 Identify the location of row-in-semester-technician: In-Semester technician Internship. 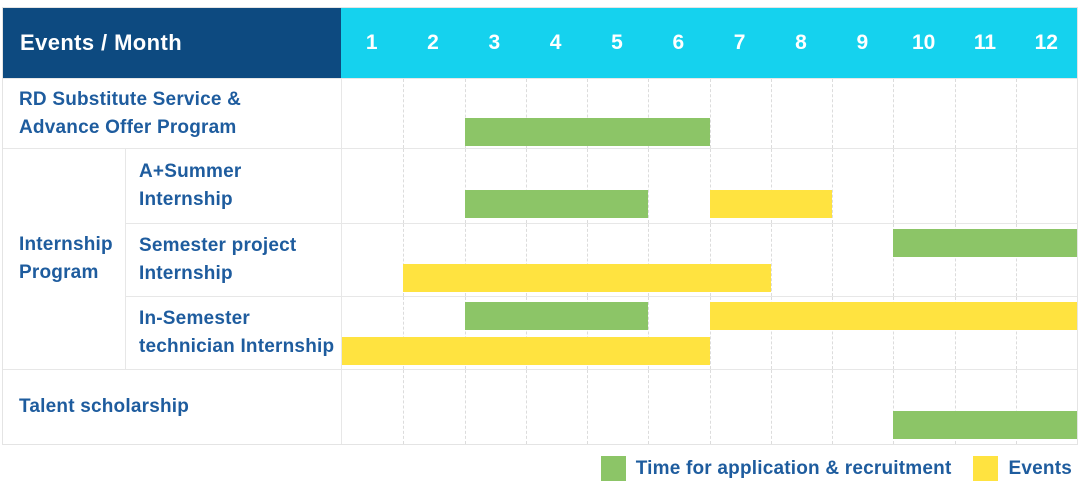
(601, 332).